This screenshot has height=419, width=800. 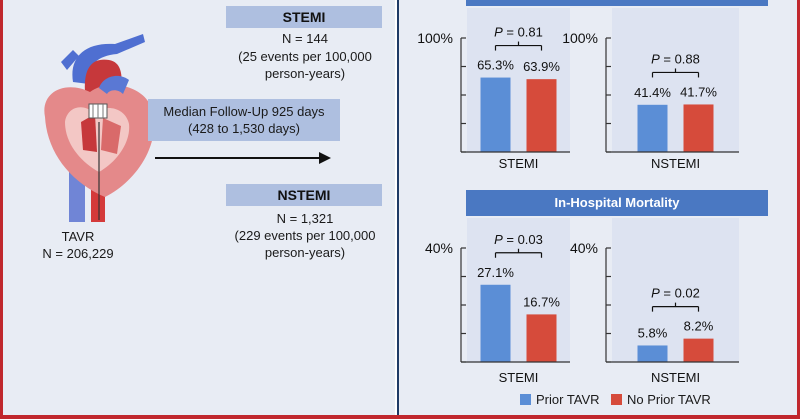 What do you see at coordinates (669, 399) in the screenshot?
I see `legend-no-prior-label: No Prior TAVR` at bounding box center [669, 399].